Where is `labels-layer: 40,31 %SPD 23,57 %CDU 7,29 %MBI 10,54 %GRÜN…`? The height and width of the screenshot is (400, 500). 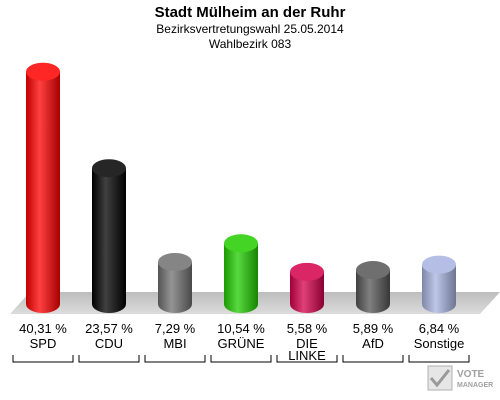 labels-layer: 40,31 %SPD 23,57 %CDU 7,29 %MBI 10,54 %GRÜN… is located at coordinates (241, 342).